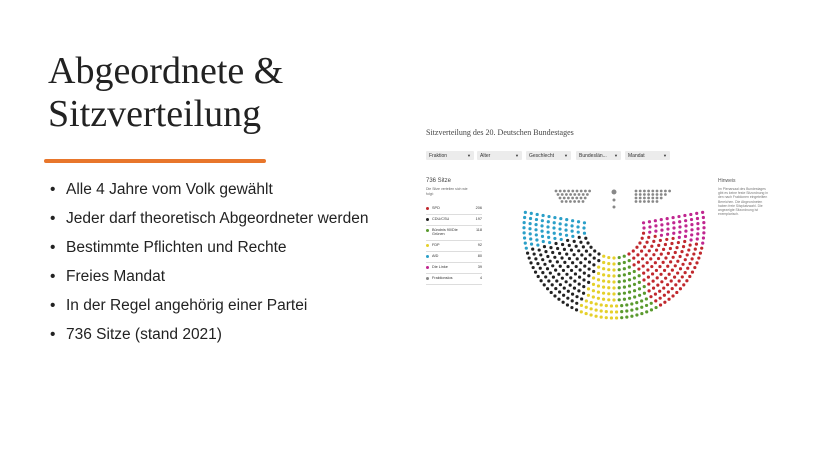 The image size is (828, 466). What do you see at coordinates (436, 245) in the screenshot?
I see `party-name: FDP` at bounding box center [436, 245].